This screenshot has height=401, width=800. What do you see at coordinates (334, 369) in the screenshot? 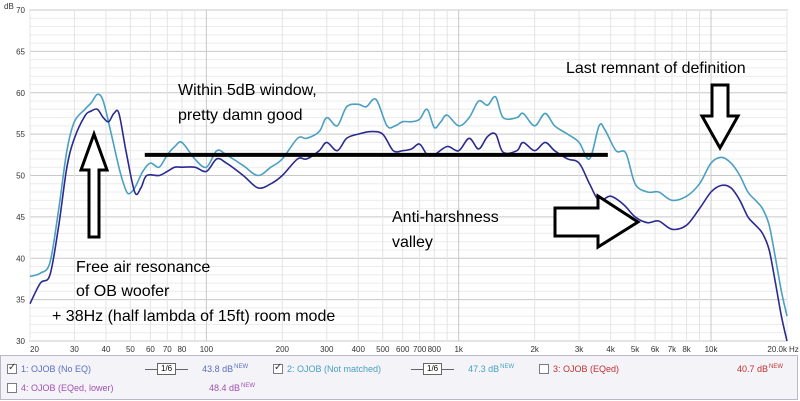
I see `legend-label-2: 2: OJOB (Not matched)` at bounding box center [334, 369].